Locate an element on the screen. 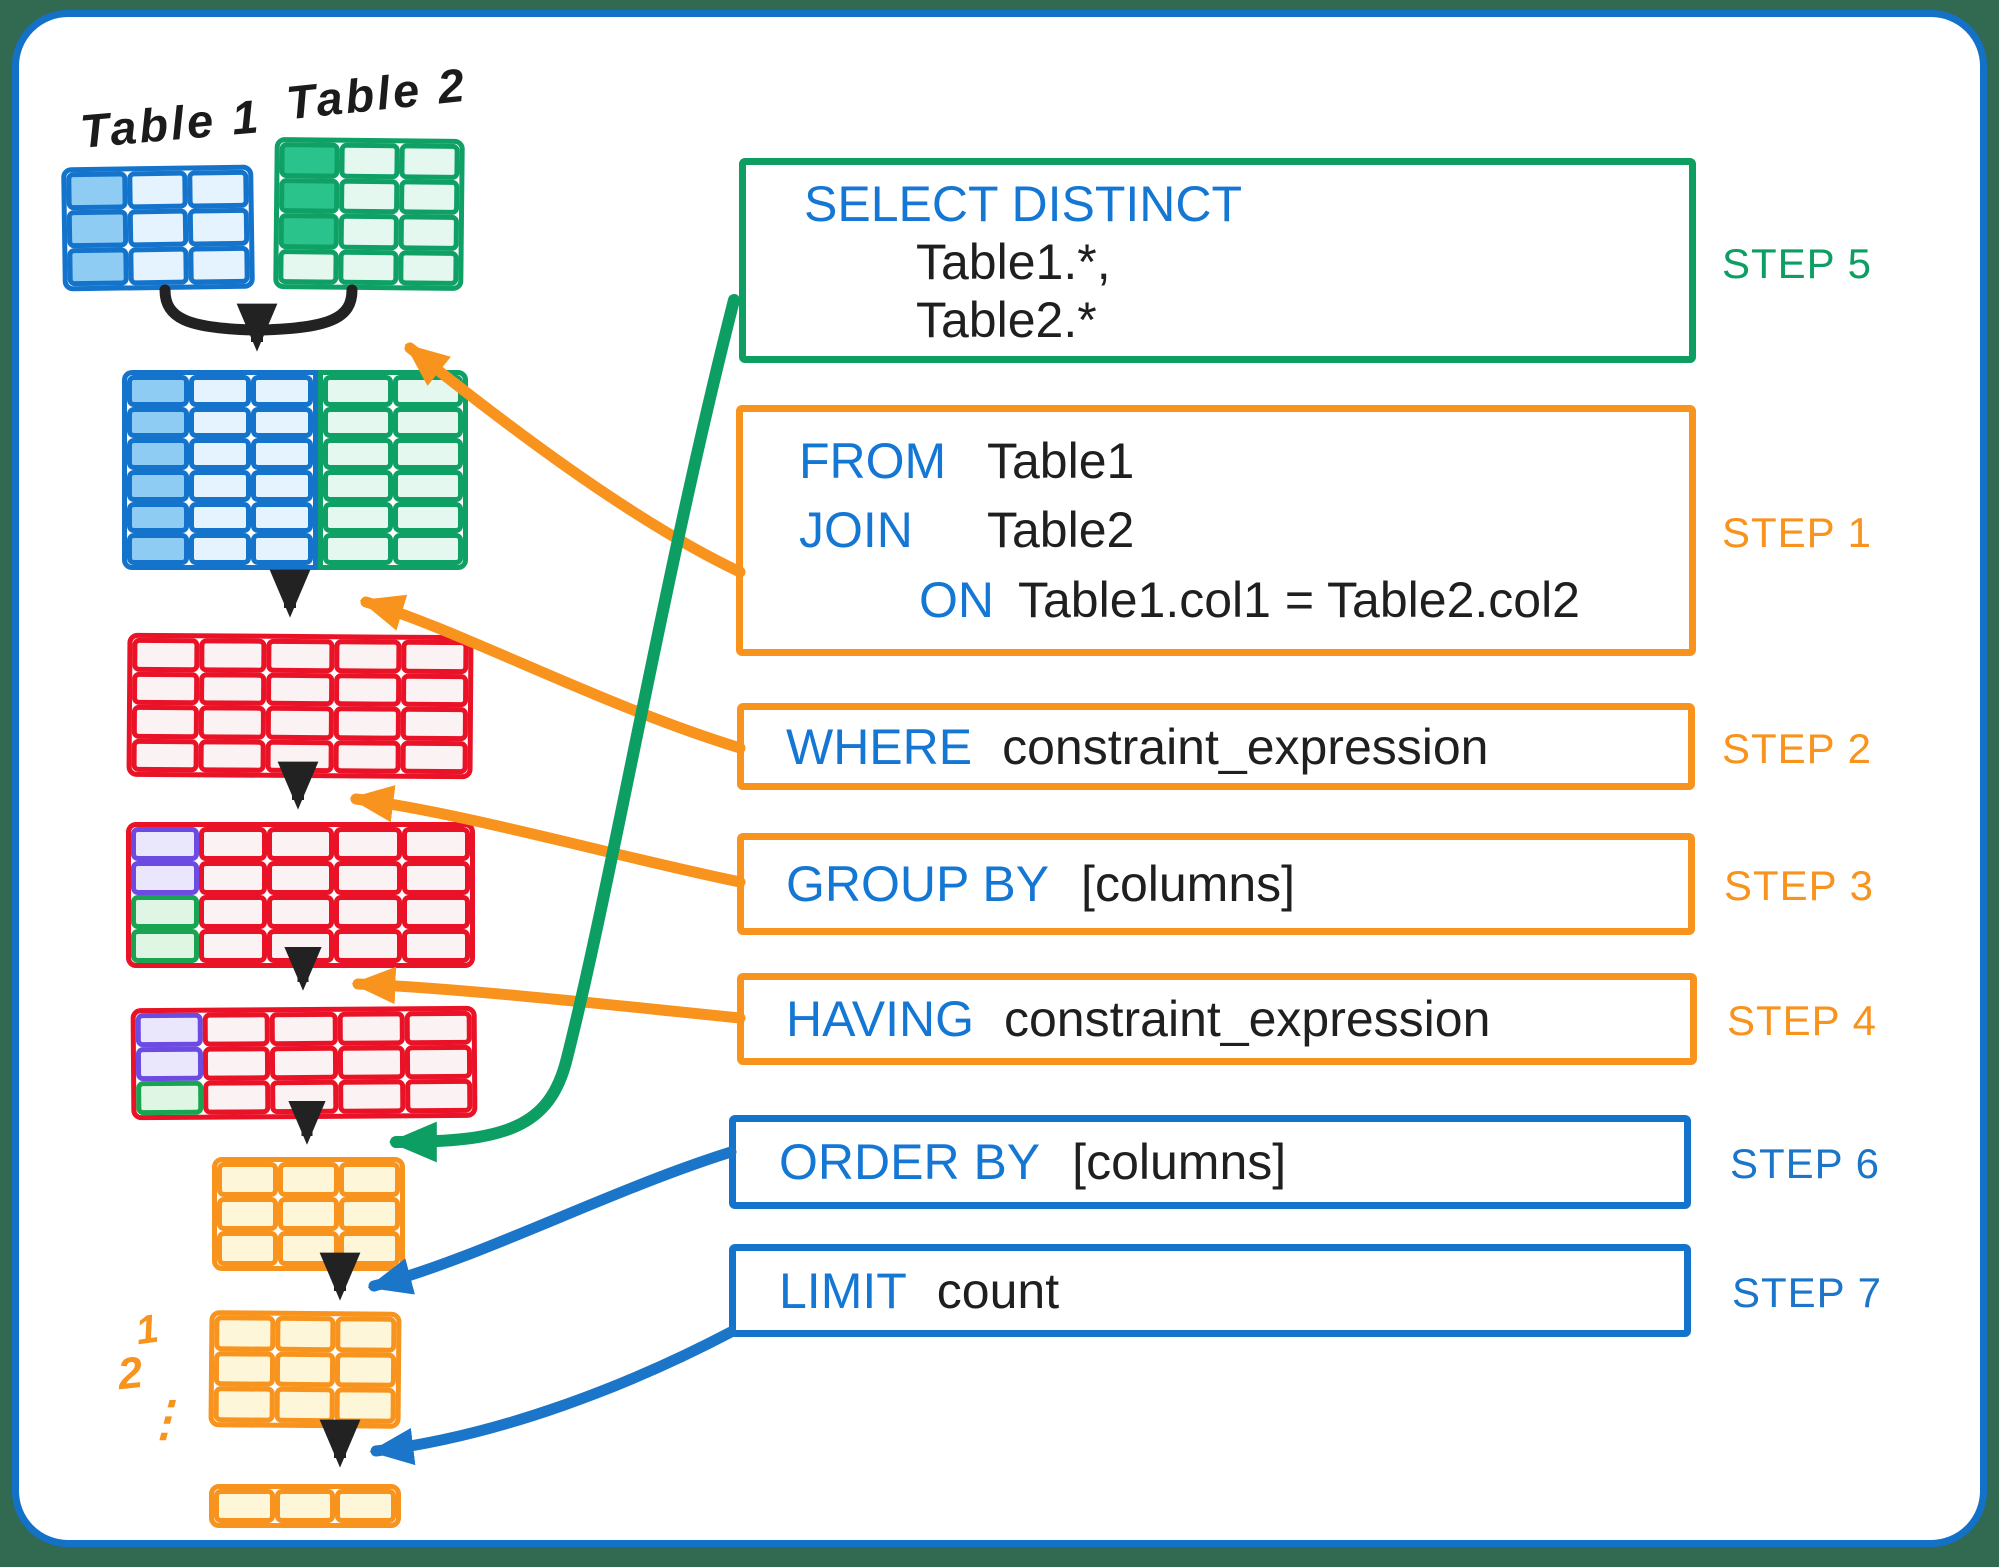 This screenshot has width=1999, height=1567. from-table: Table1 is located at coordinates (1061, 460).